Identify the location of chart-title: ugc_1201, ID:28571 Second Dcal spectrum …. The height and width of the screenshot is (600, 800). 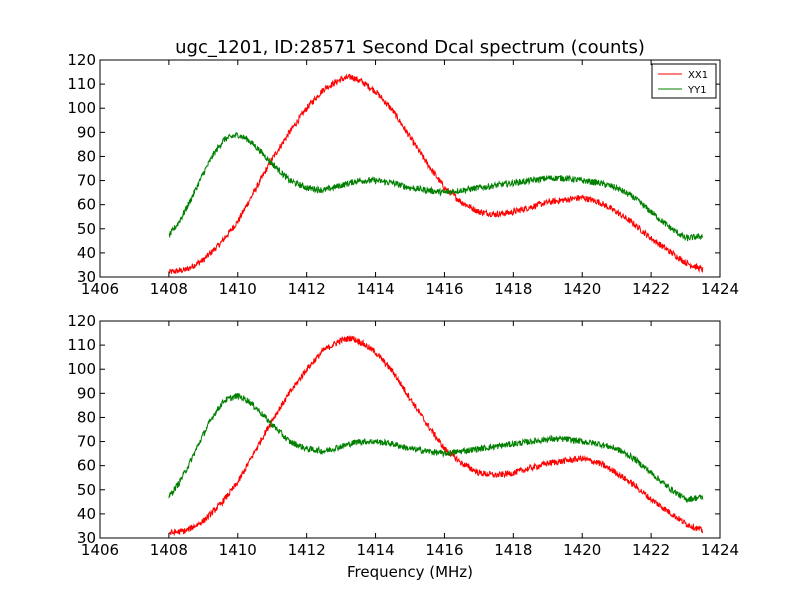
(410, 47).